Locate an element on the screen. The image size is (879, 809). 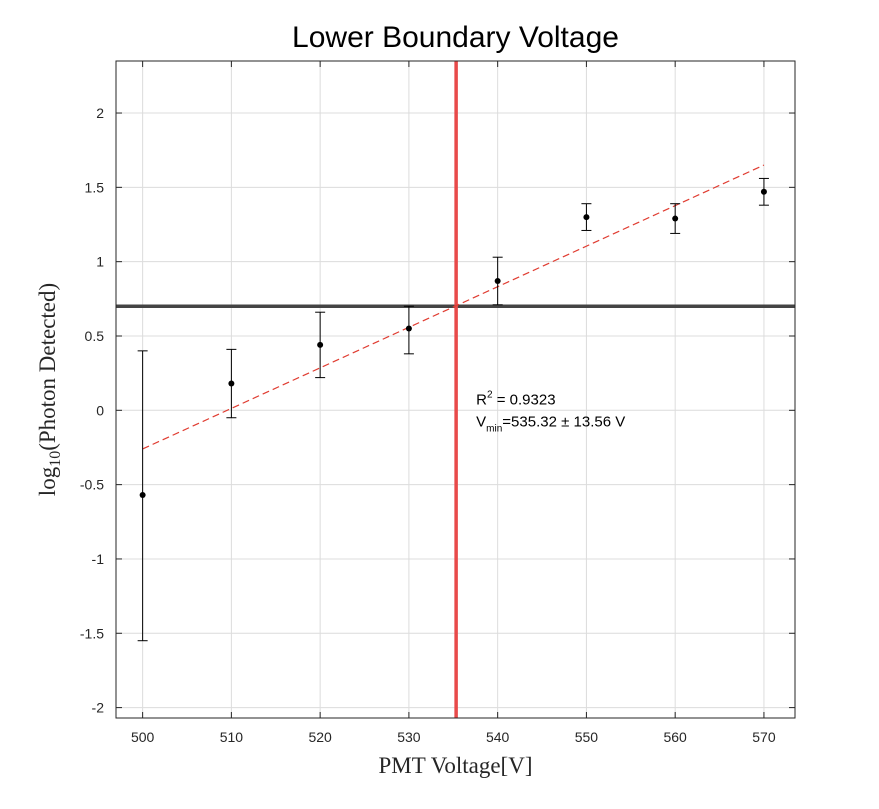
annotation-r-squared: R2 = 0.9323 is located at coordinates (515, 398).